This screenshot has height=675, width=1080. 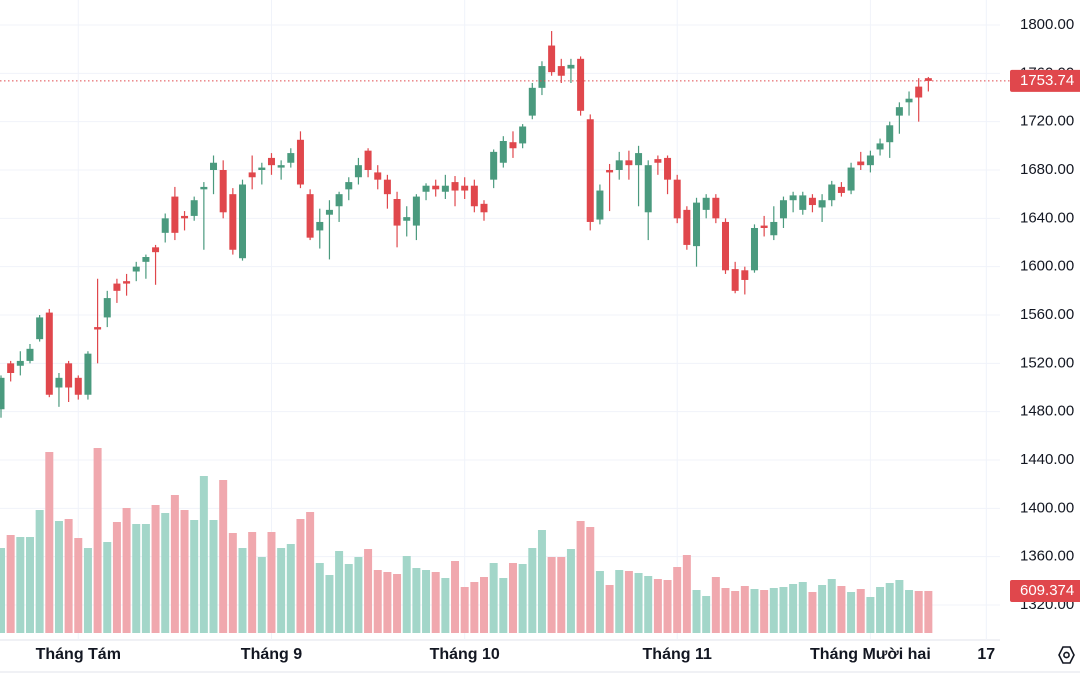 What do you see at coordinates (1047, 362) in the screenshot?
I see `y-tick-label: 1520.00` at bounding box center [1047, 362].